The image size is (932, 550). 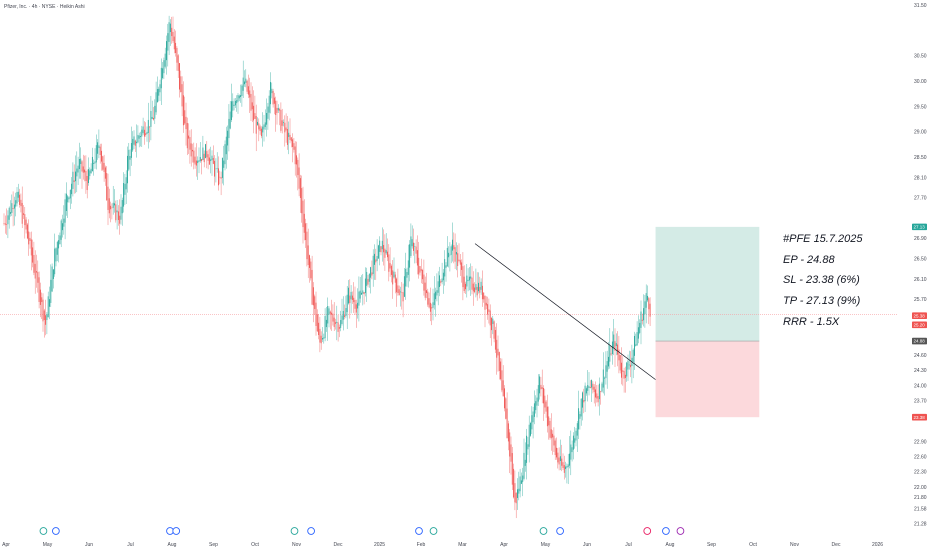 What do you see at coordinates (546, 545) in the screenshot?
I see `x-tick-label: May` at bounding box center [546, 545].